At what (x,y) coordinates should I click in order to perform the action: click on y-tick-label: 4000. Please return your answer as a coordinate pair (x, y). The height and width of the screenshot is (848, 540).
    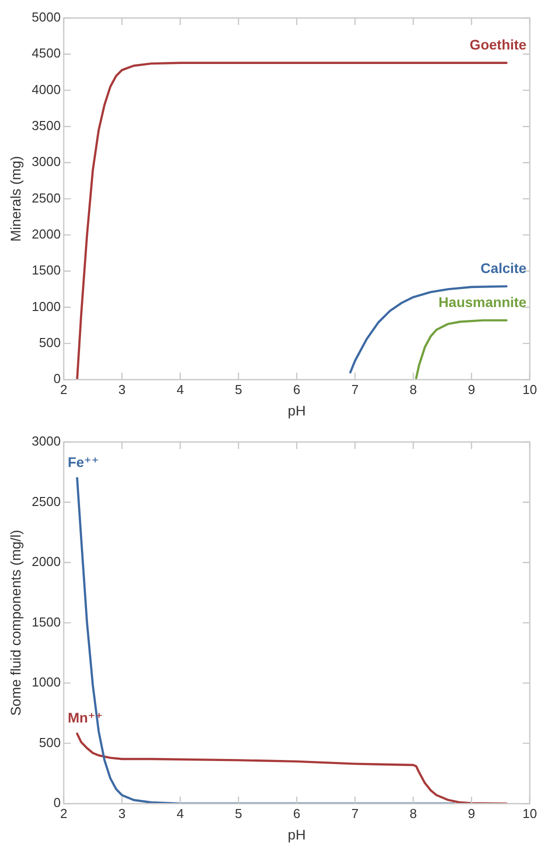
    Looking at the image, I should click on (46, 89).